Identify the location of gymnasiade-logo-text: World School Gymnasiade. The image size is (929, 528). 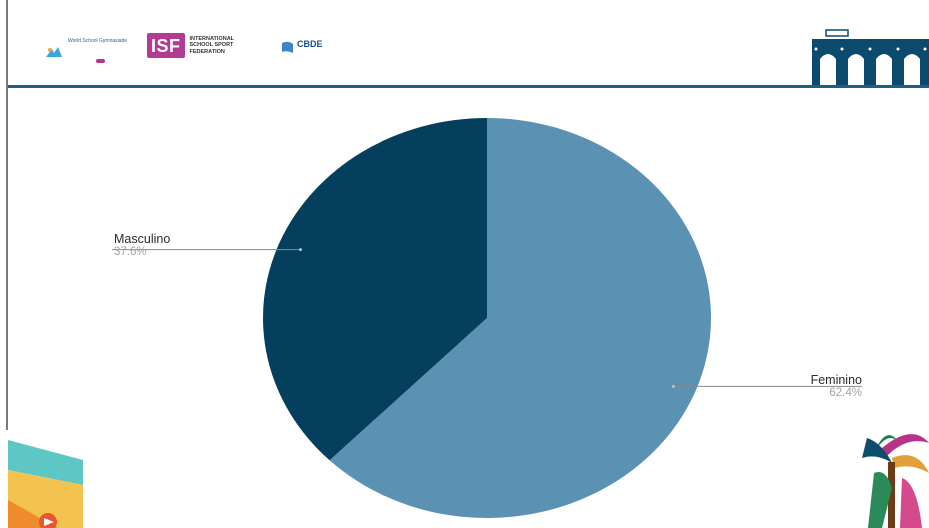
(98, 41).